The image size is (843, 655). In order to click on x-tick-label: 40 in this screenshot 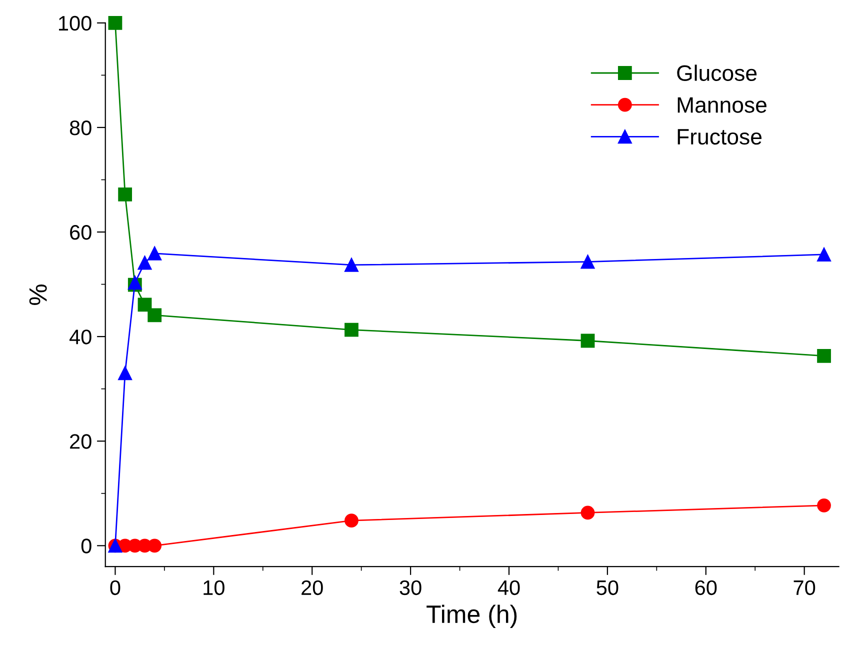, I will do `click(509, 588)`.